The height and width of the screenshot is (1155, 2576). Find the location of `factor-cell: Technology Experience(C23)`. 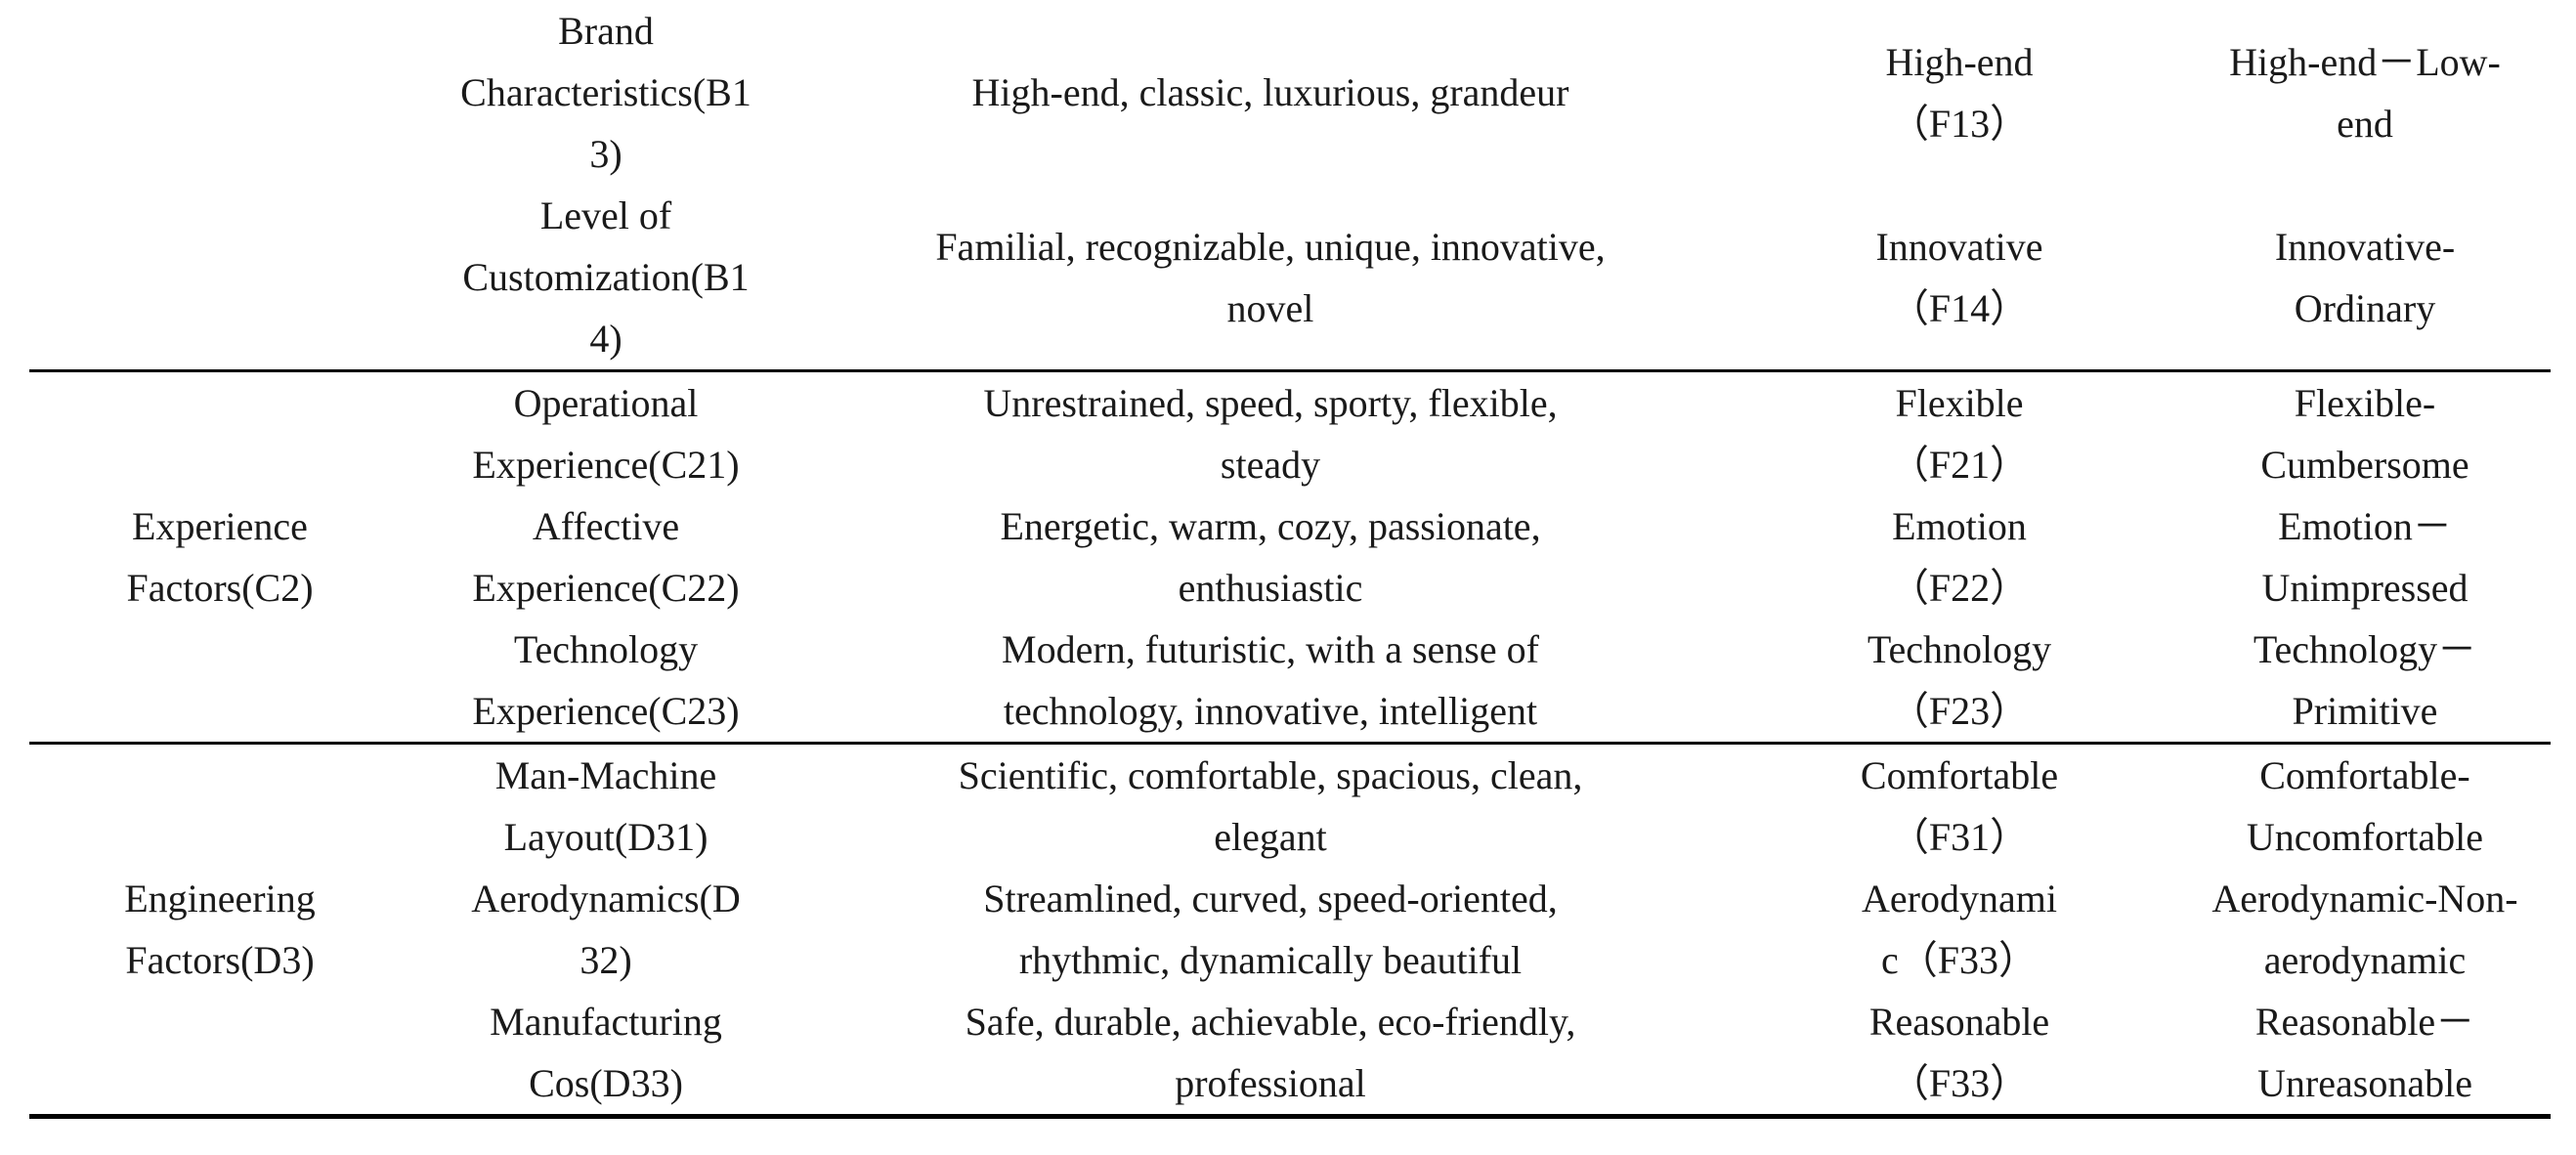

factor-cell: Technology Experience(C23) is located at coordinates (605, 680).